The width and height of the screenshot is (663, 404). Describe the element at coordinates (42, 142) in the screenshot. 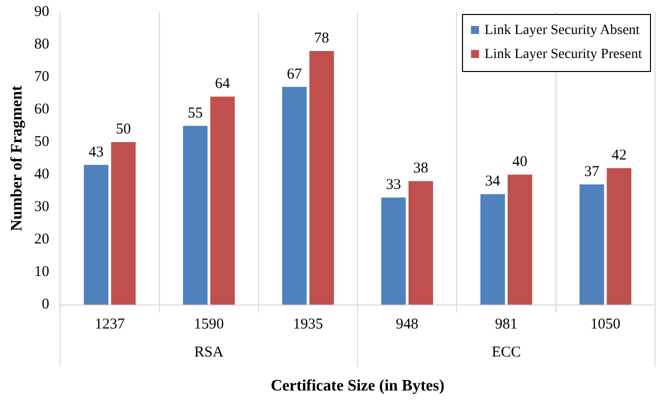

I see `y-tick-label: 50` at that location.